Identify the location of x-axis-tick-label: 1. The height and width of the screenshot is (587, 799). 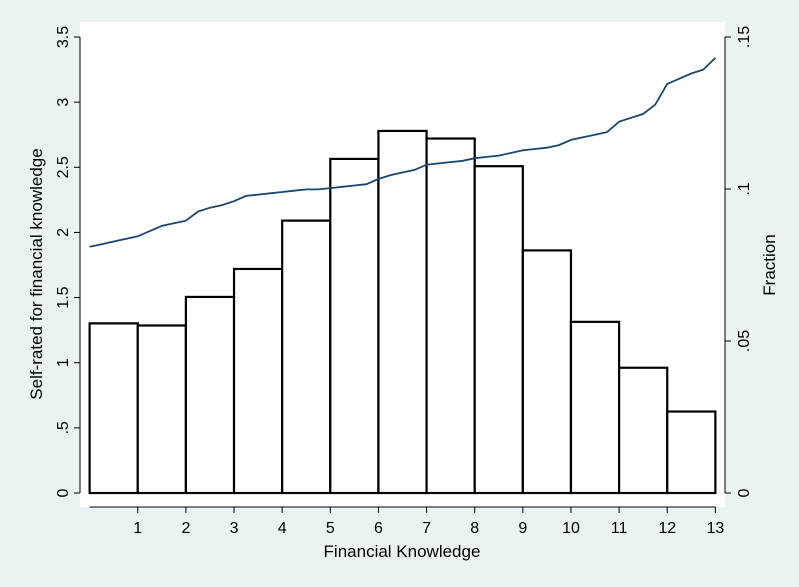
(137, 528).